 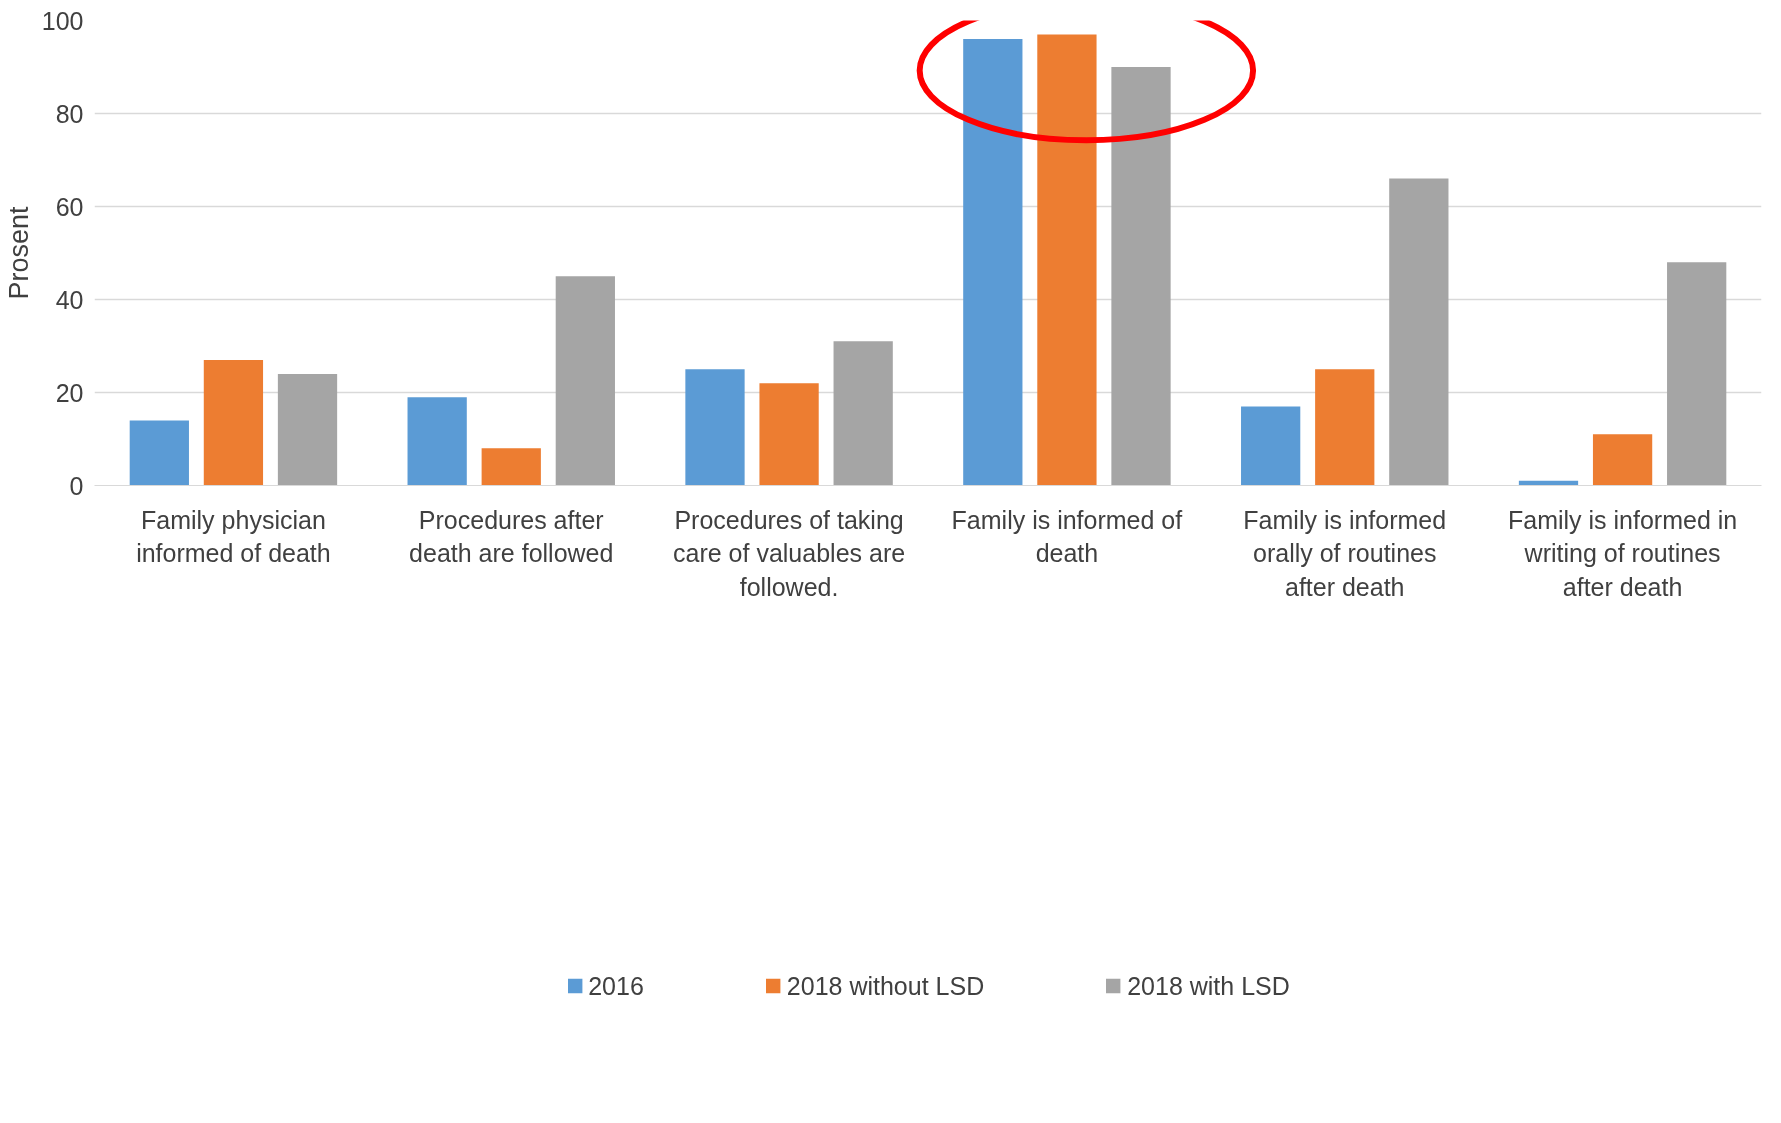 I want to click on y-tick-label: 60, so click(x=69, y=206).